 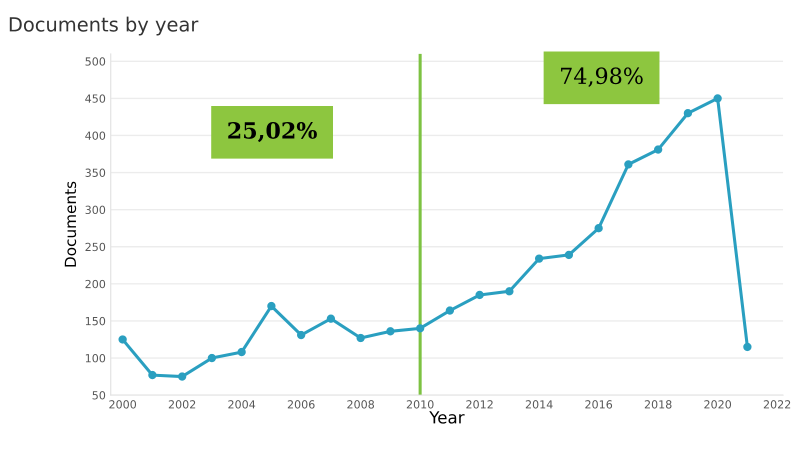 I want to click on x-tick-label: 2000, so click(x=122, y=404).